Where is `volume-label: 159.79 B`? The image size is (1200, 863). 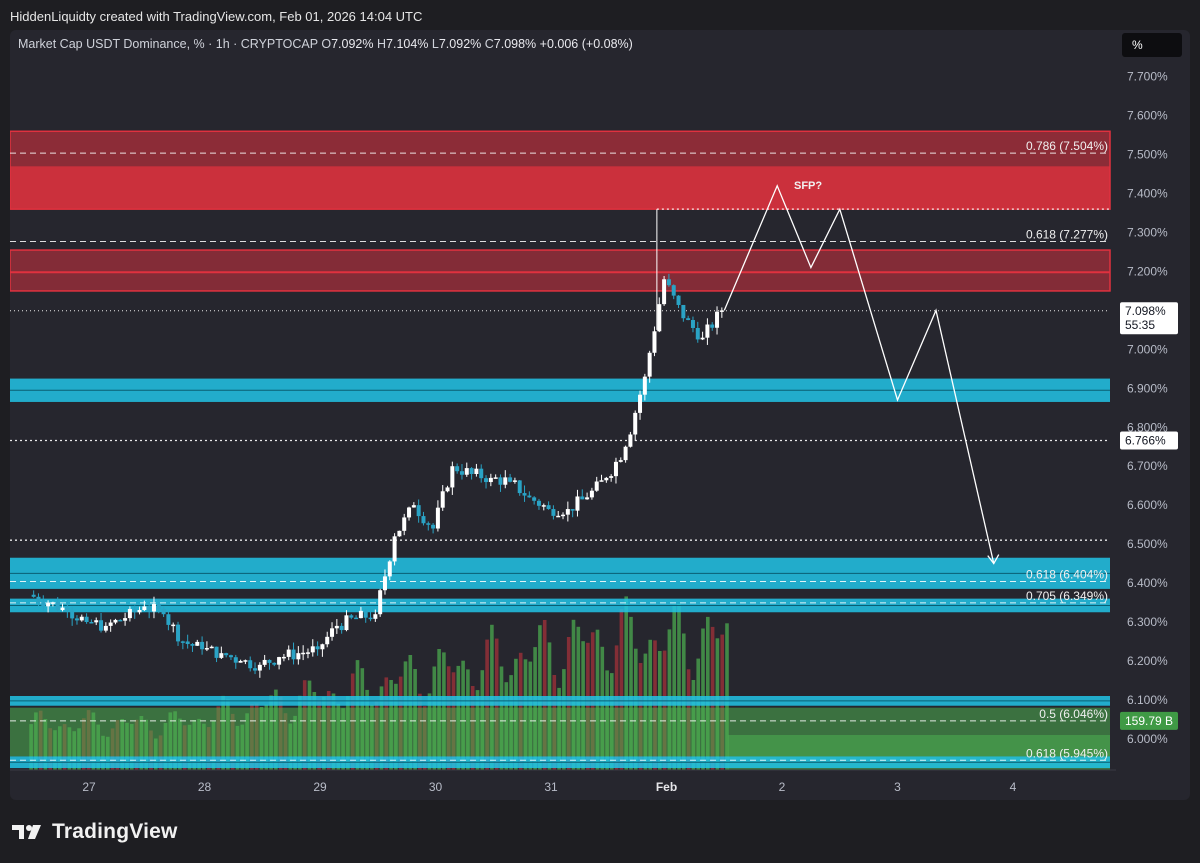 volume-label: 159.79 B is located at coordinates (1149, 721).